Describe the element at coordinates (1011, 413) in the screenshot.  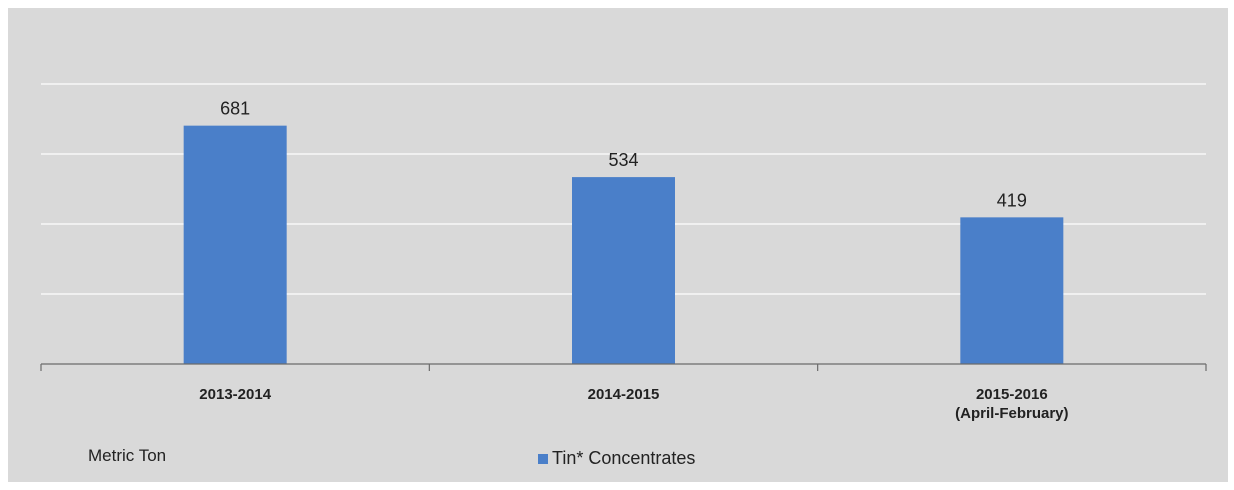
I see `category-label: (April-February)` at that location.